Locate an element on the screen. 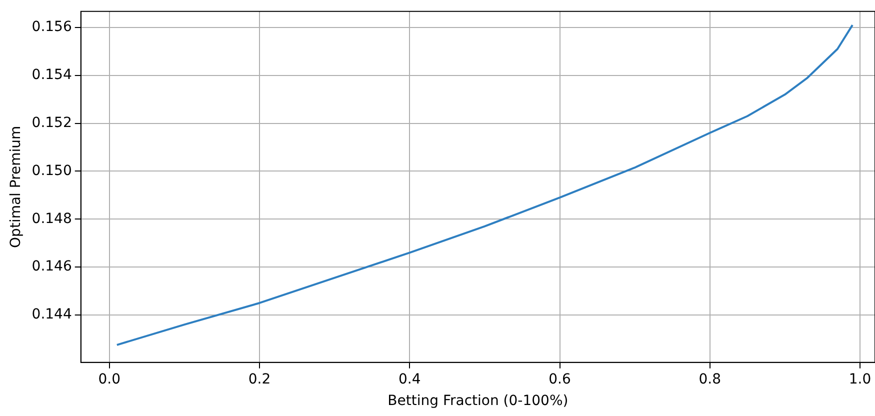 This screenshot has height=416, width=875. y-tick-label: 0.154 is located at coordinates (52, 75).